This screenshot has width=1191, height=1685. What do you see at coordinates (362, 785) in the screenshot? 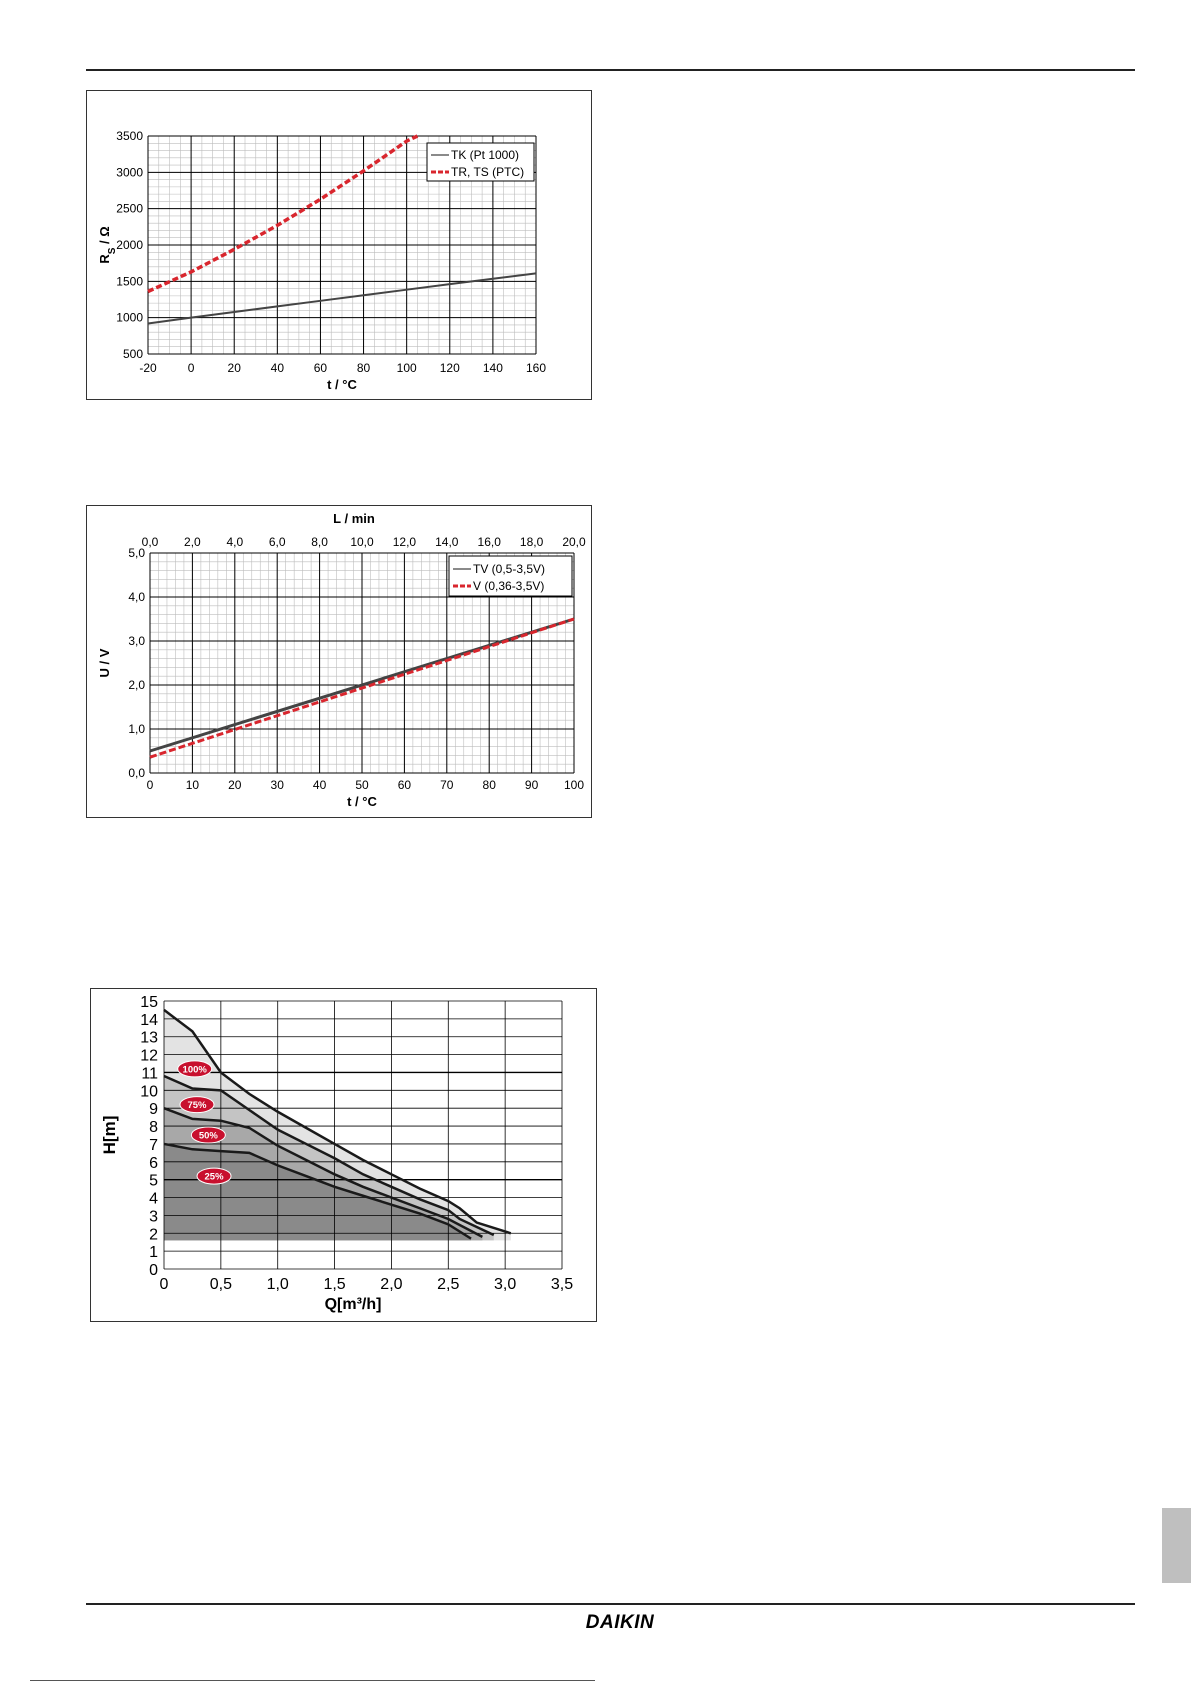
I see `x-tick-label: 50` at bounding box center [362, 785].